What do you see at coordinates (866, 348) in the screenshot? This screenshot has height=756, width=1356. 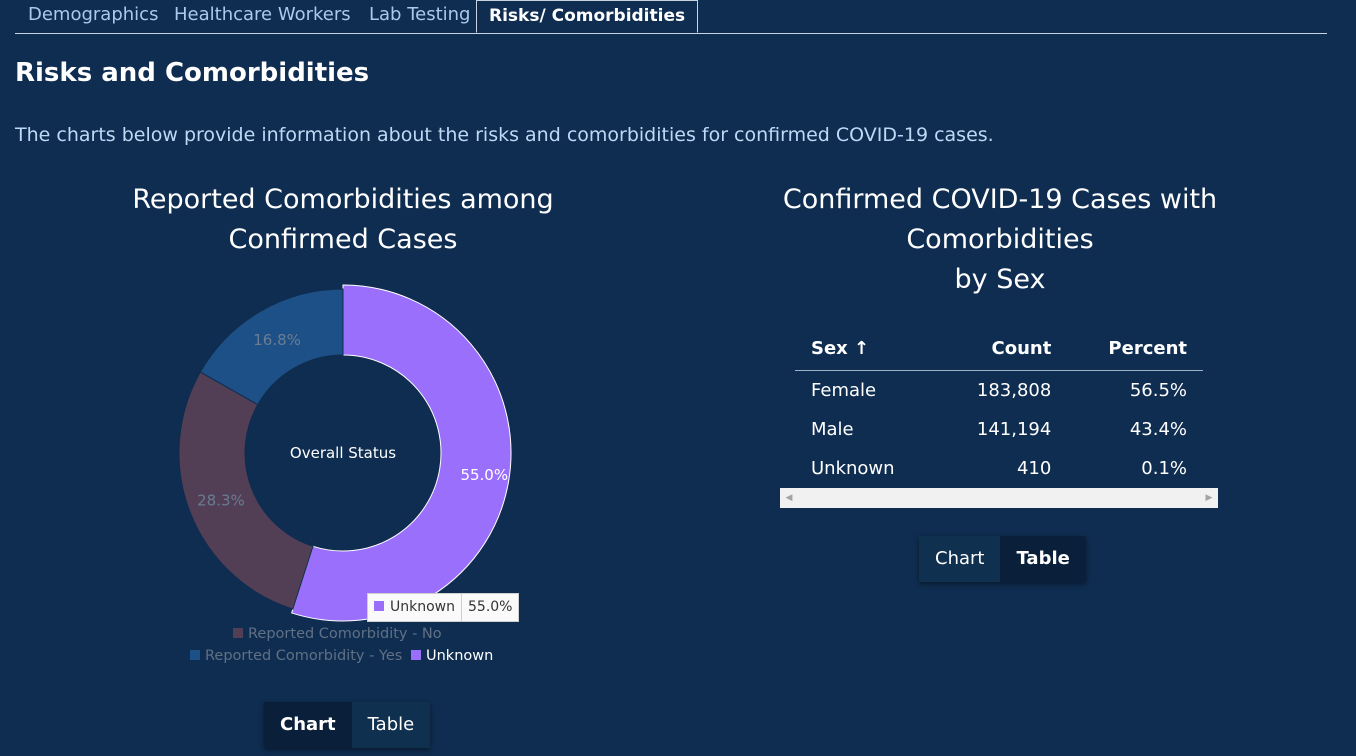 I see `column-header-sex: Sex ↑` at bounding box center [866, 348].